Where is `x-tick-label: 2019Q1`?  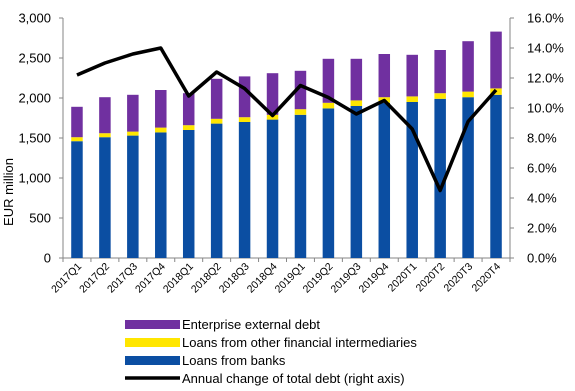 x-tick-label: 2019Q1 is located at coordinates (290, 278).